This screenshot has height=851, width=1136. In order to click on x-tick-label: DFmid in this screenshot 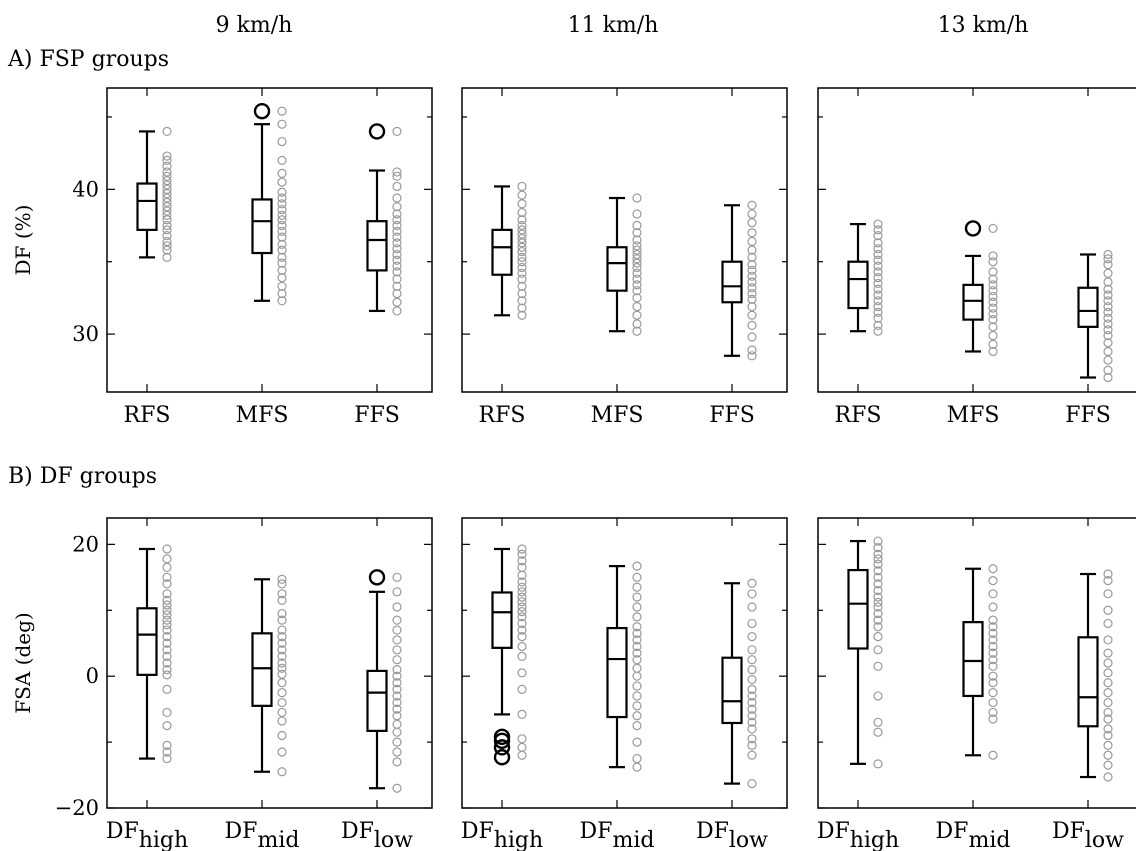, I will do `click(262, 835)`.